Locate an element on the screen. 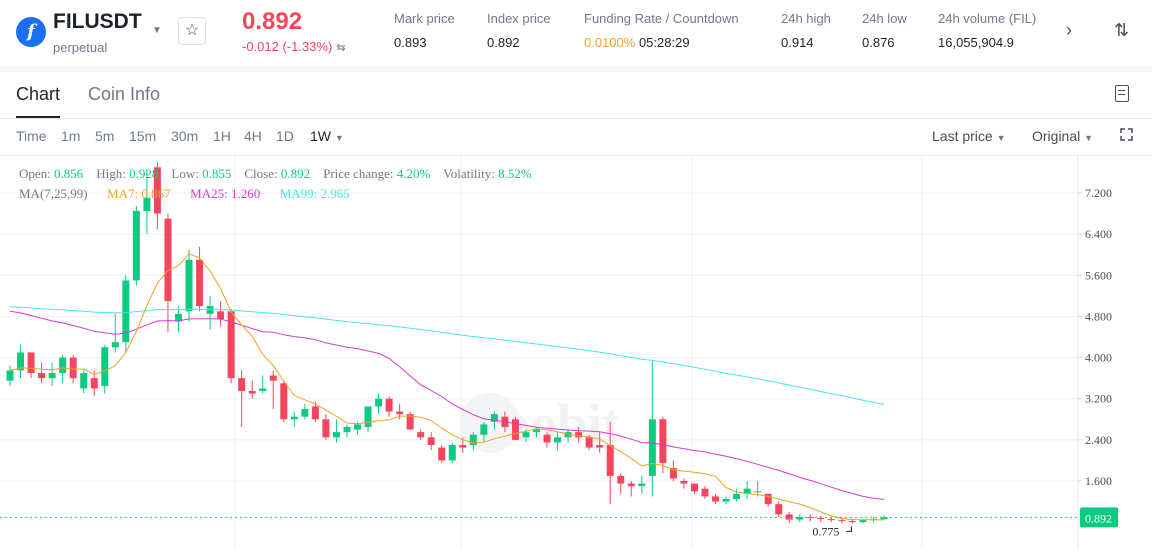  current-price-label: 0.892 is located at coordinates (1098, 518).